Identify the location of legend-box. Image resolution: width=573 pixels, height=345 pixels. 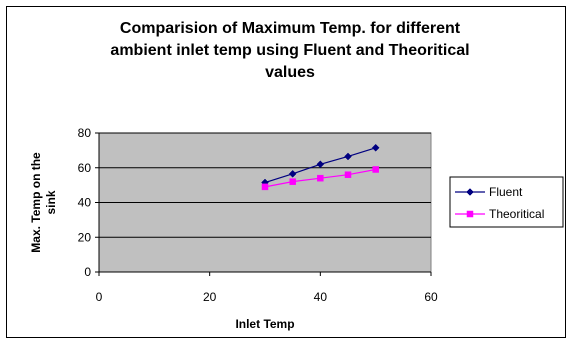
(506, 202).